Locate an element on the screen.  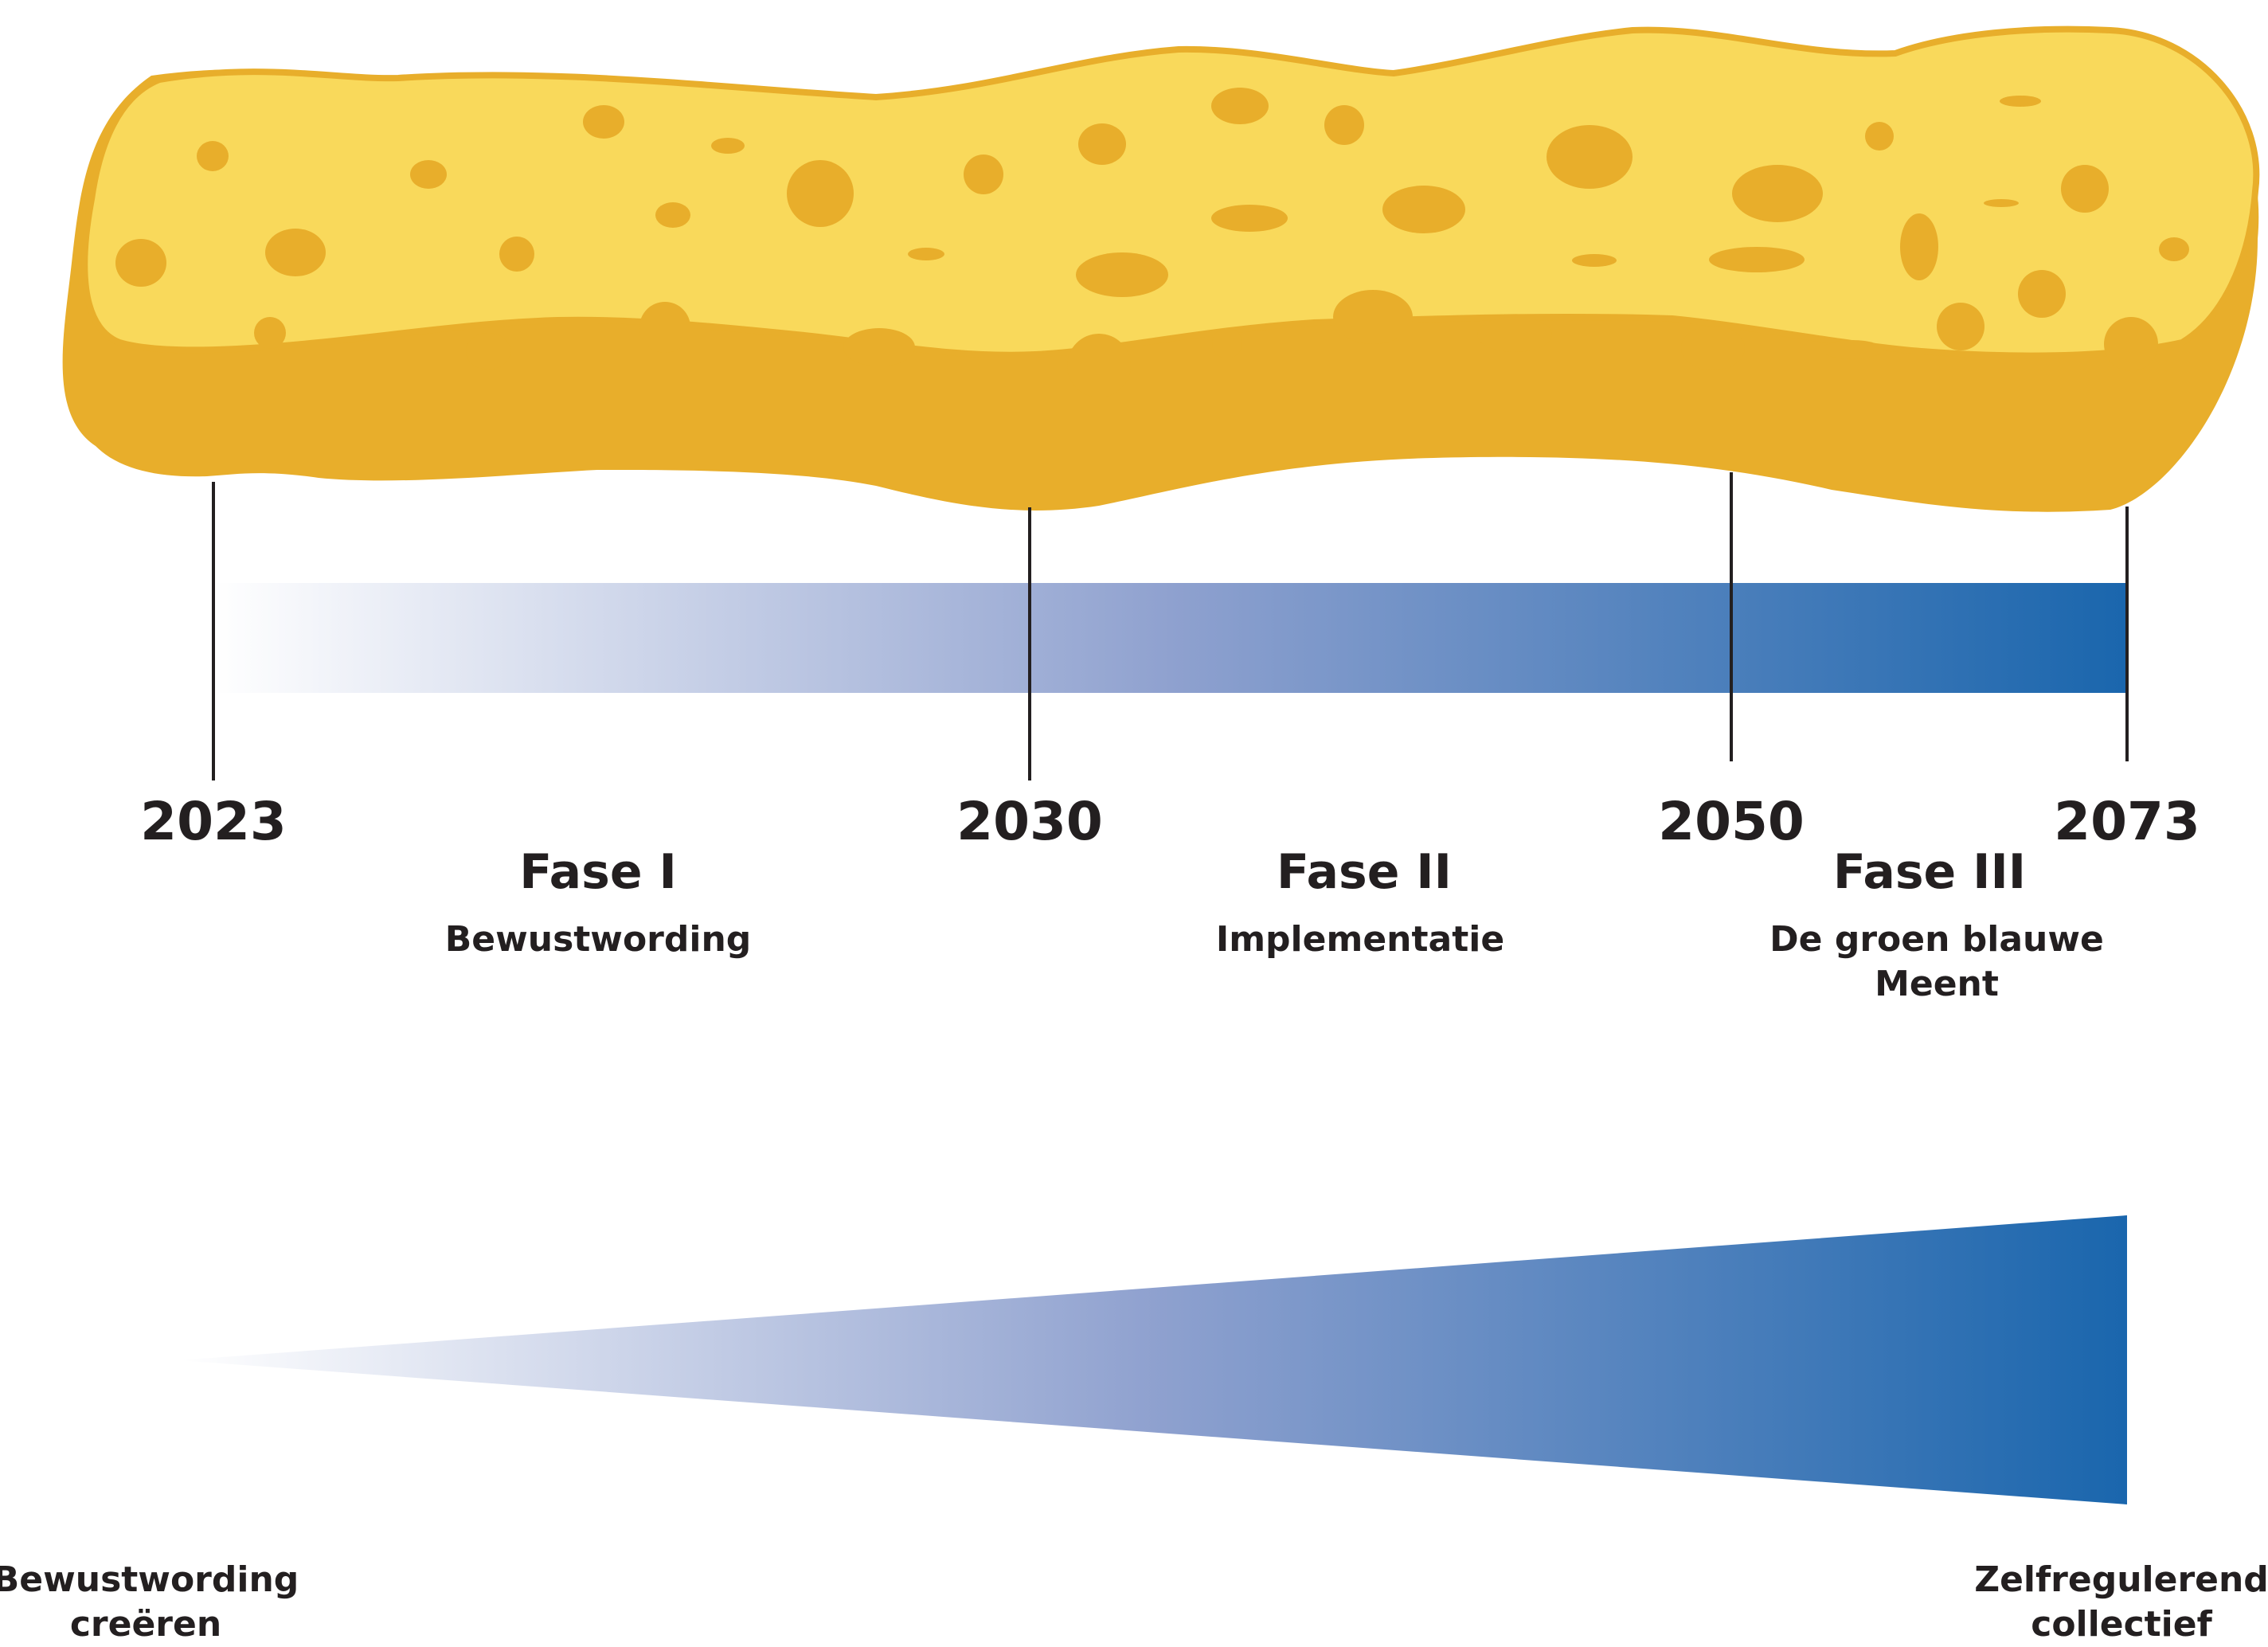
wedge-start-label-line-1: Bewustwording is located at coordinates (149, 1579).